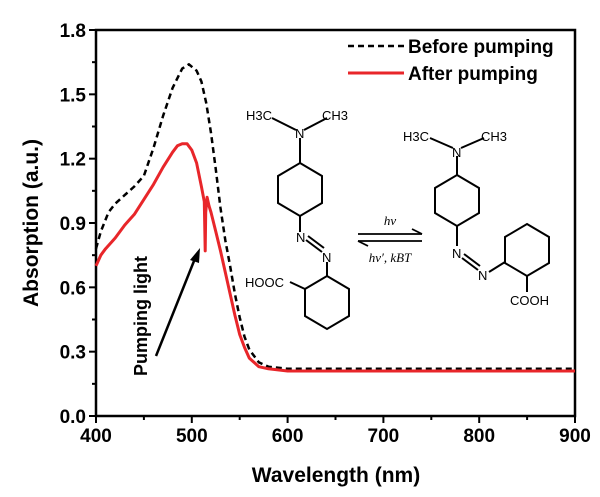 This screenshot has width=600, height=497. Describe the element at coordinates (575, 436) in the screenshot. I see `x-tick-label: 900` at that location.